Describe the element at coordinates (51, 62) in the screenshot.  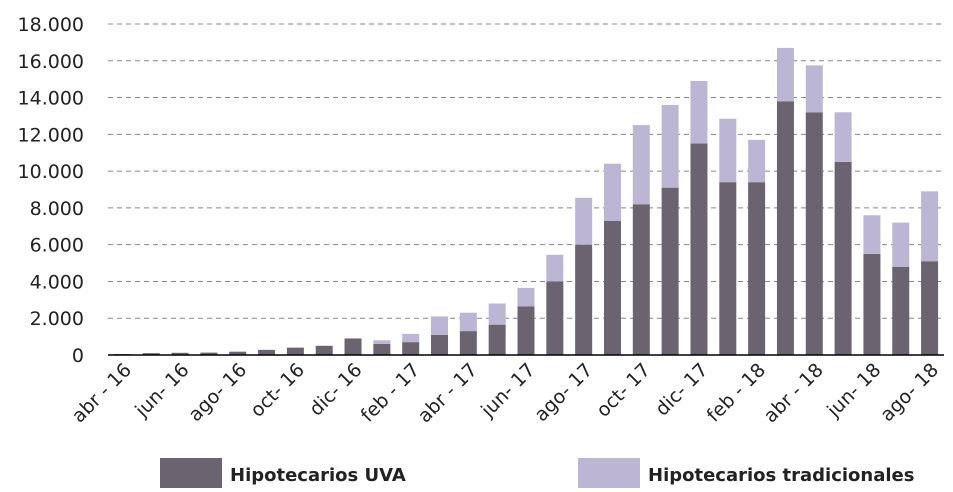
I see `y-tick-label: 16.000` at that location.